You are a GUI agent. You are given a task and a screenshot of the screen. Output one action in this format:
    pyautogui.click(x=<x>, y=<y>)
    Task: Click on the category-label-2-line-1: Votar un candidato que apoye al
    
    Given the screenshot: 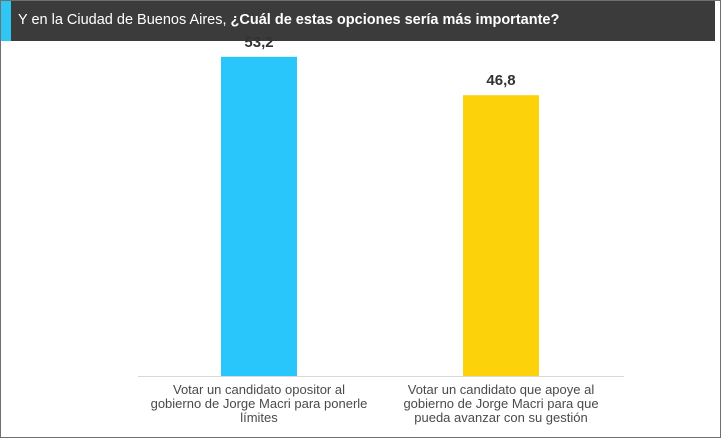 What is the action you would take?
    pyautogui.click(x=501, y=389)
    